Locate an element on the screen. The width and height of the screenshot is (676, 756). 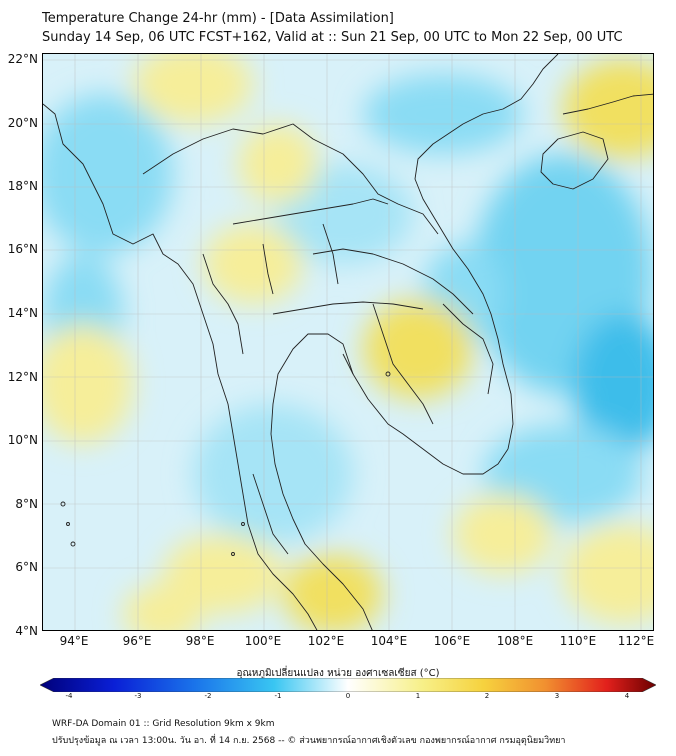
lat-label-8: 8°N is located at coordinates (26, 504).